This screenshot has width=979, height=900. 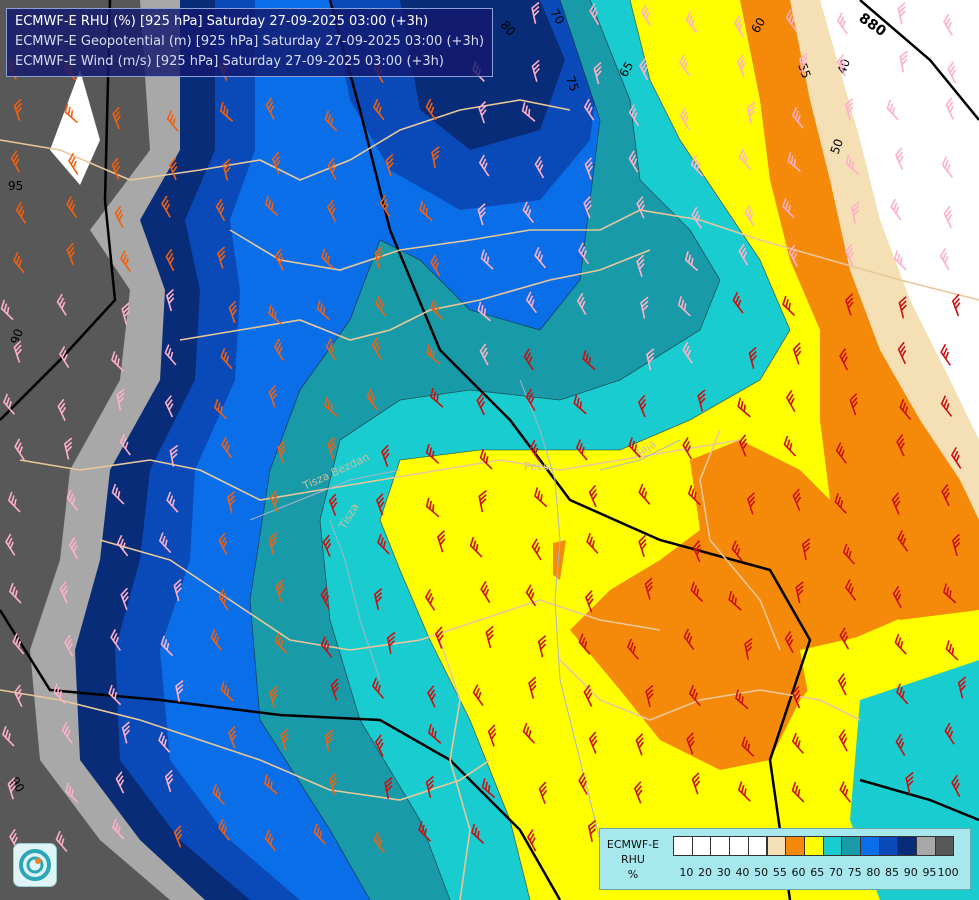 I want to click on contour-label: 60, so click(x=758, y=25).